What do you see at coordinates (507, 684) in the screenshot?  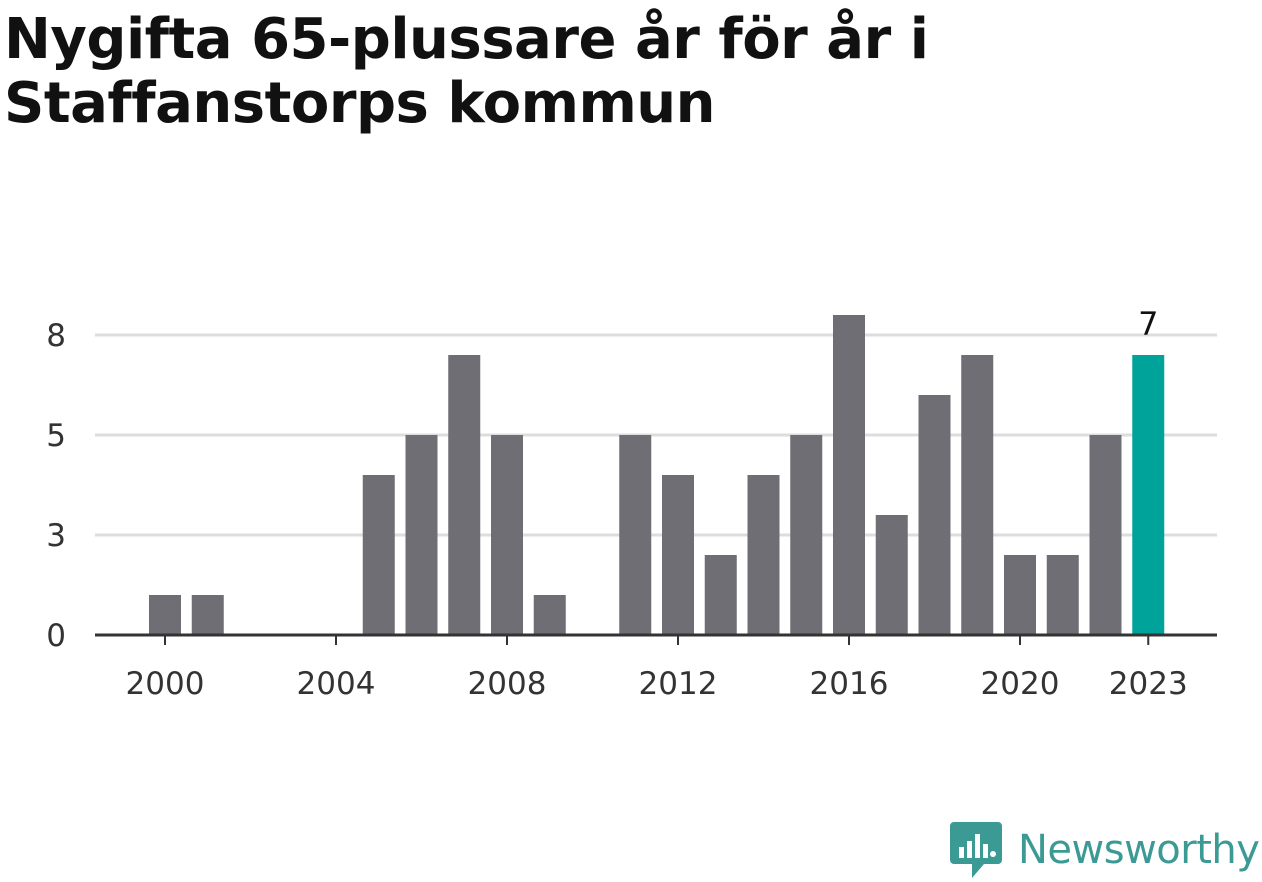 I see `x-tick-label: 2008` at bounding box center [507, 684].